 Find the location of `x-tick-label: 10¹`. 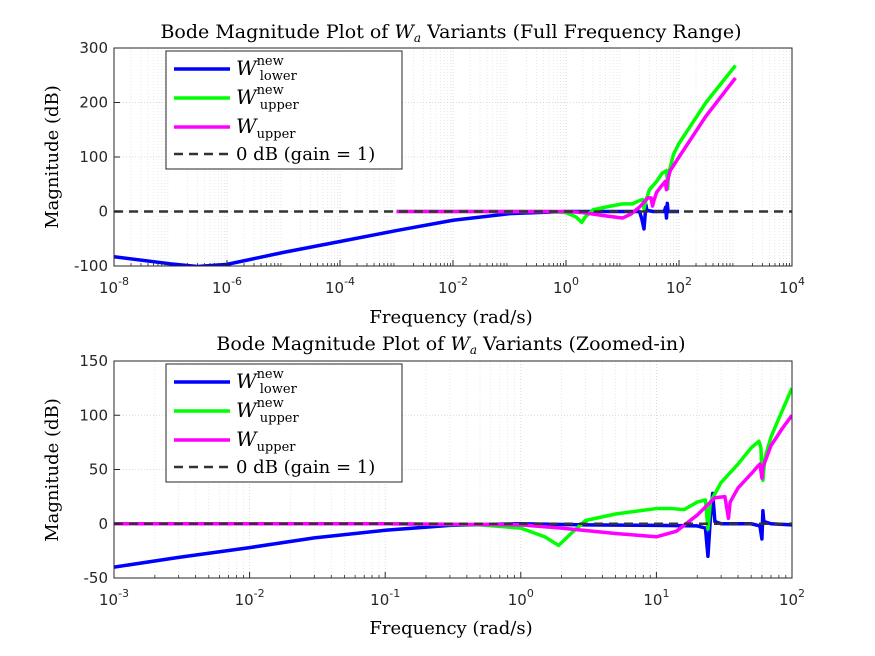

x-tick-label: 10¹ is located at coordinates (656, 598).